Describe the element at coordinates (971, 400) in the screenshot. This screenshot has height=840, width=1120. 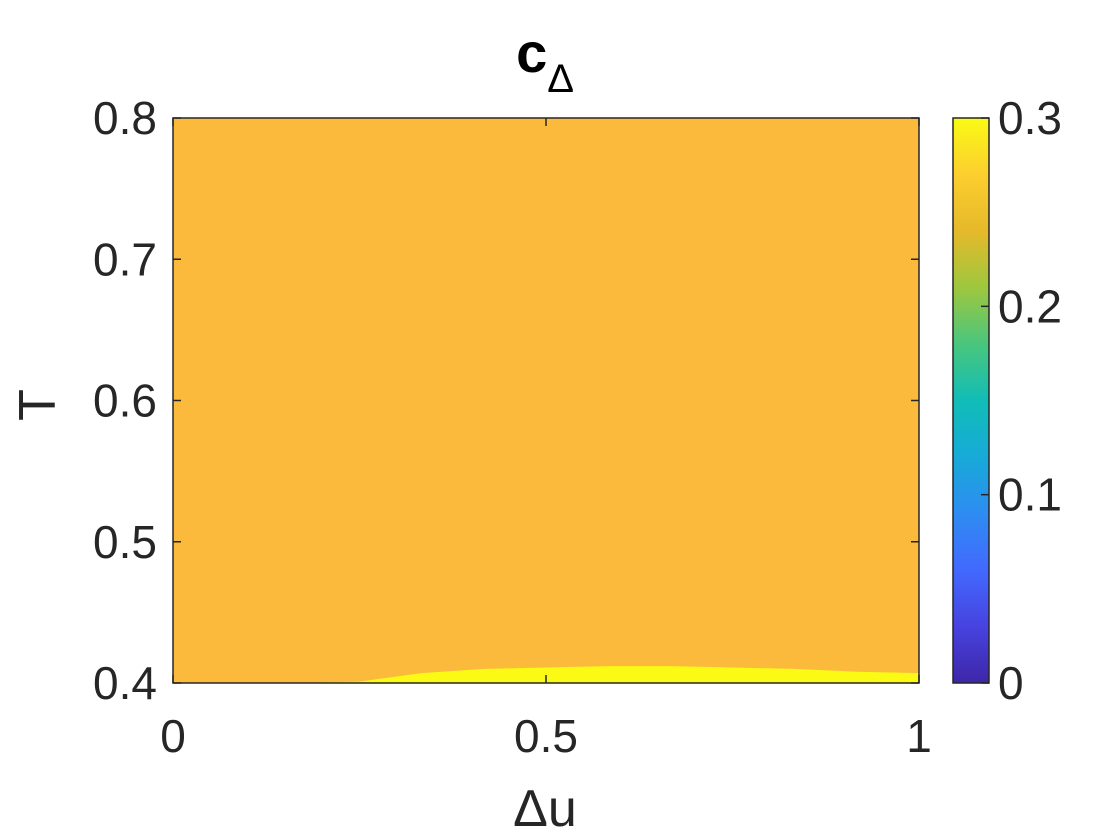
I see `colorbar` at that location.